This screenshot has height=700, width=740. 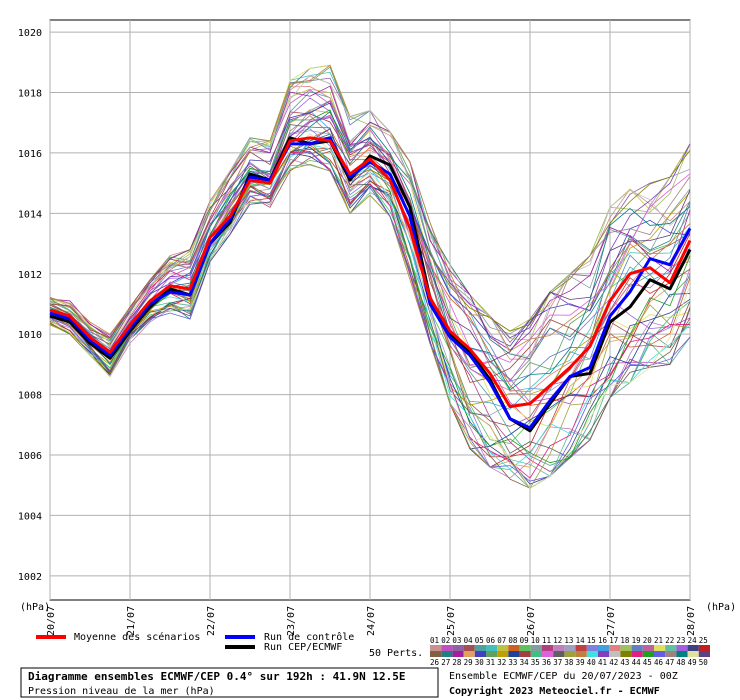 I want to click on x-tick-label: 24/07, so click(x=371, y=621).